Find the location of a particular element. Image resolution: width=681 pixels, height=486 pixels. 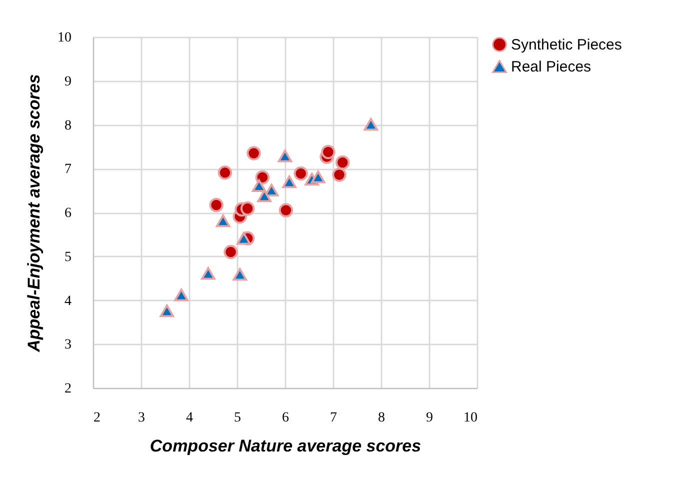

y-axis-title: Appeal-Enjoyment average scores is located at coordinates (34, 213).